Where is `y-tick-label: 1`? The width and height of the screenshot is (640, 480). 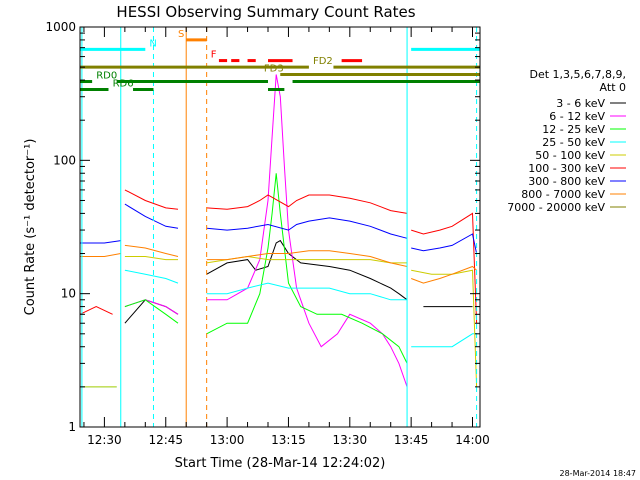 y-tick-label: 1 is located at coordinates (72, 427).